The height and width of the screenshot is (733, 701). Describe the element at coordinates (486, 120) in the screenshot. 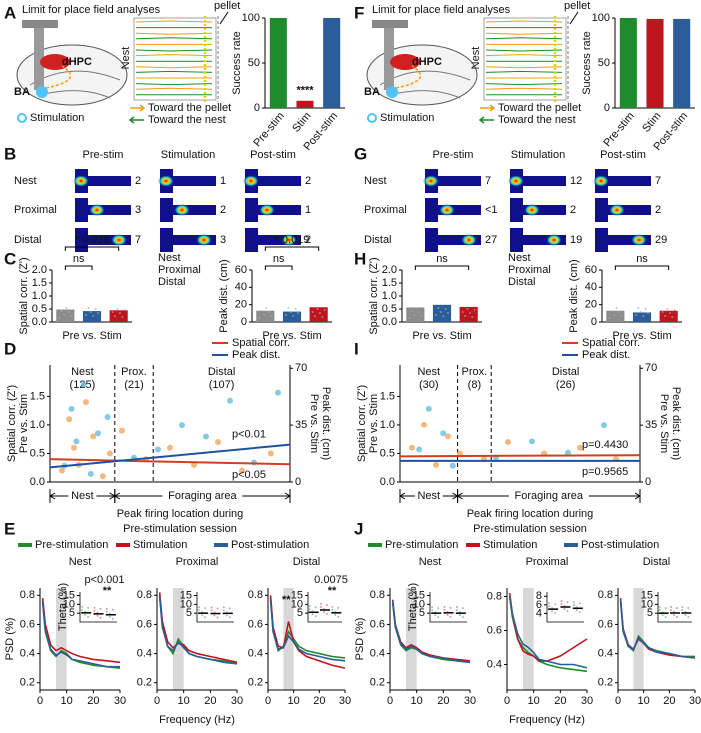

I see `arrow-nest` at that location.